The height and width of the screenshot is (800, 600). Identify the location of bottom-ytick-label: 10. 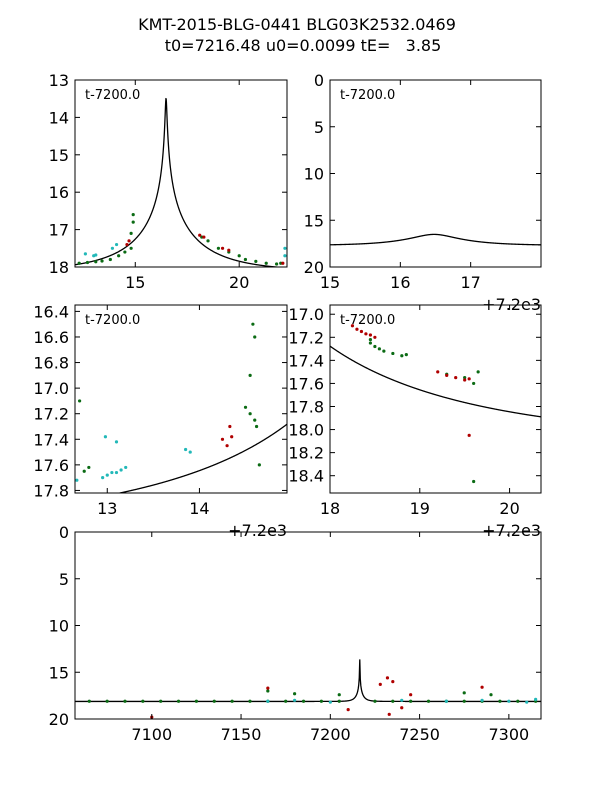
(59, 626).